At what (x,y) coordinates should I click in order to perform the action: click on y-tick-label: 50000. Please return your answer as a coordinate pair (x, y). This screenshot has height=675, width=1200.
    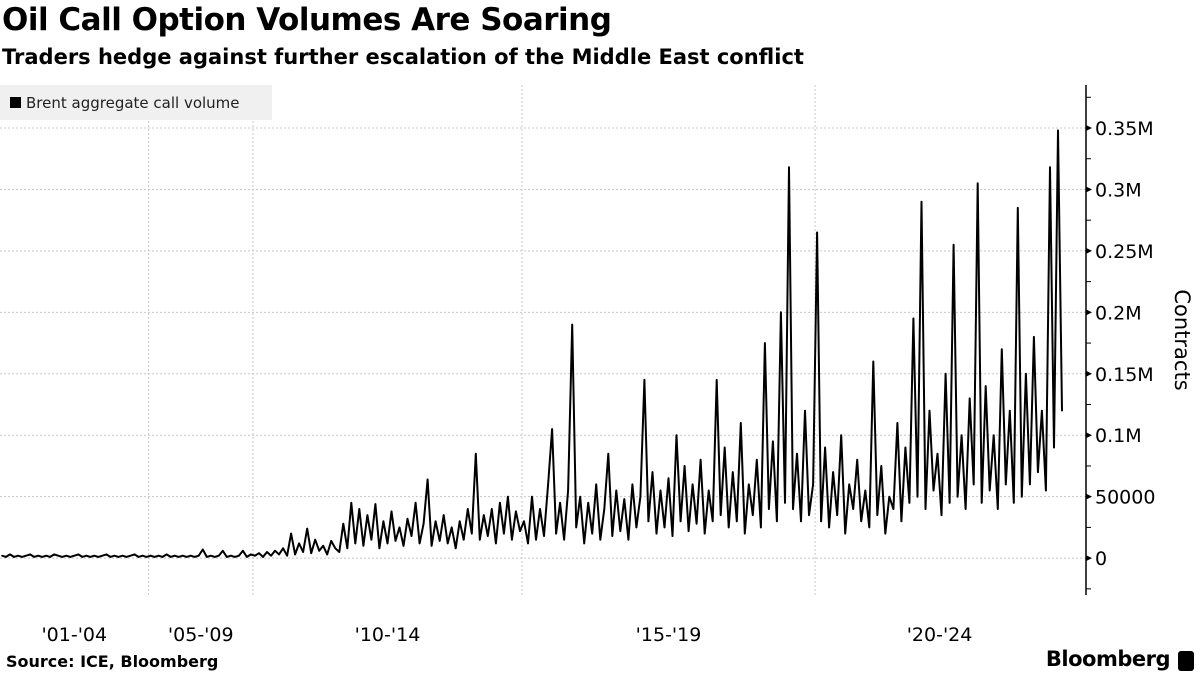
    Looking at the image, I should click on (1125, 498).